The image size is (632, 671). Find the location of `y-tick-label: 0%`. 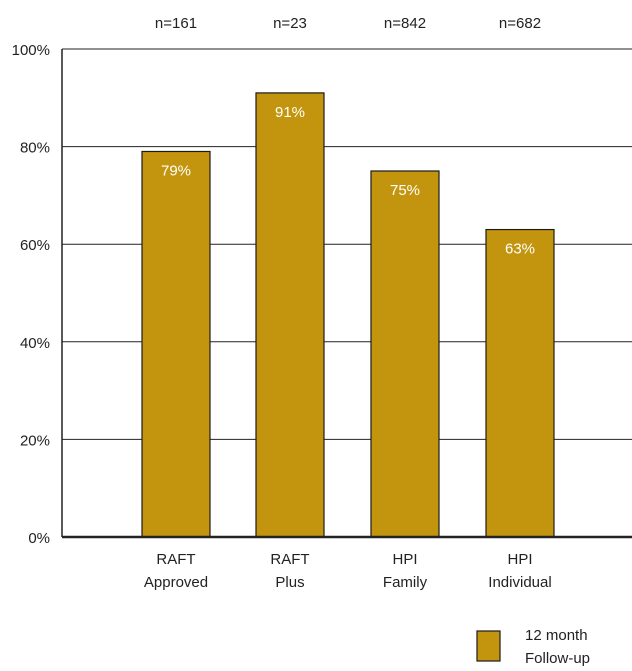

y-tick-label: 0% is located at coordinates (39, 538).